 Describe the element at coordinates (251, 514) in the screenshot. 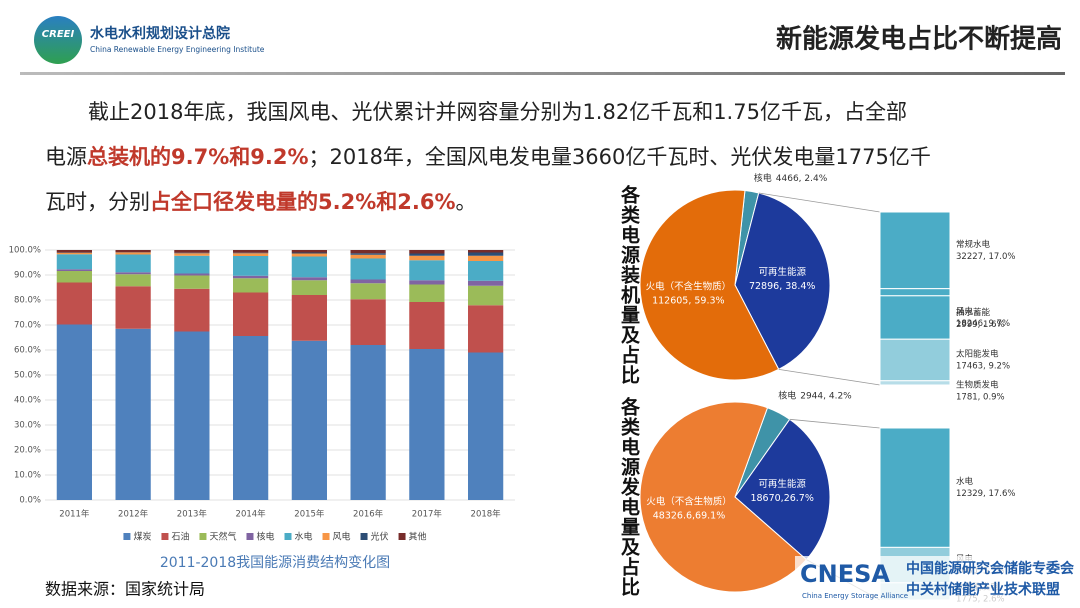

I see `x-tick-label: 2014年` at that location.